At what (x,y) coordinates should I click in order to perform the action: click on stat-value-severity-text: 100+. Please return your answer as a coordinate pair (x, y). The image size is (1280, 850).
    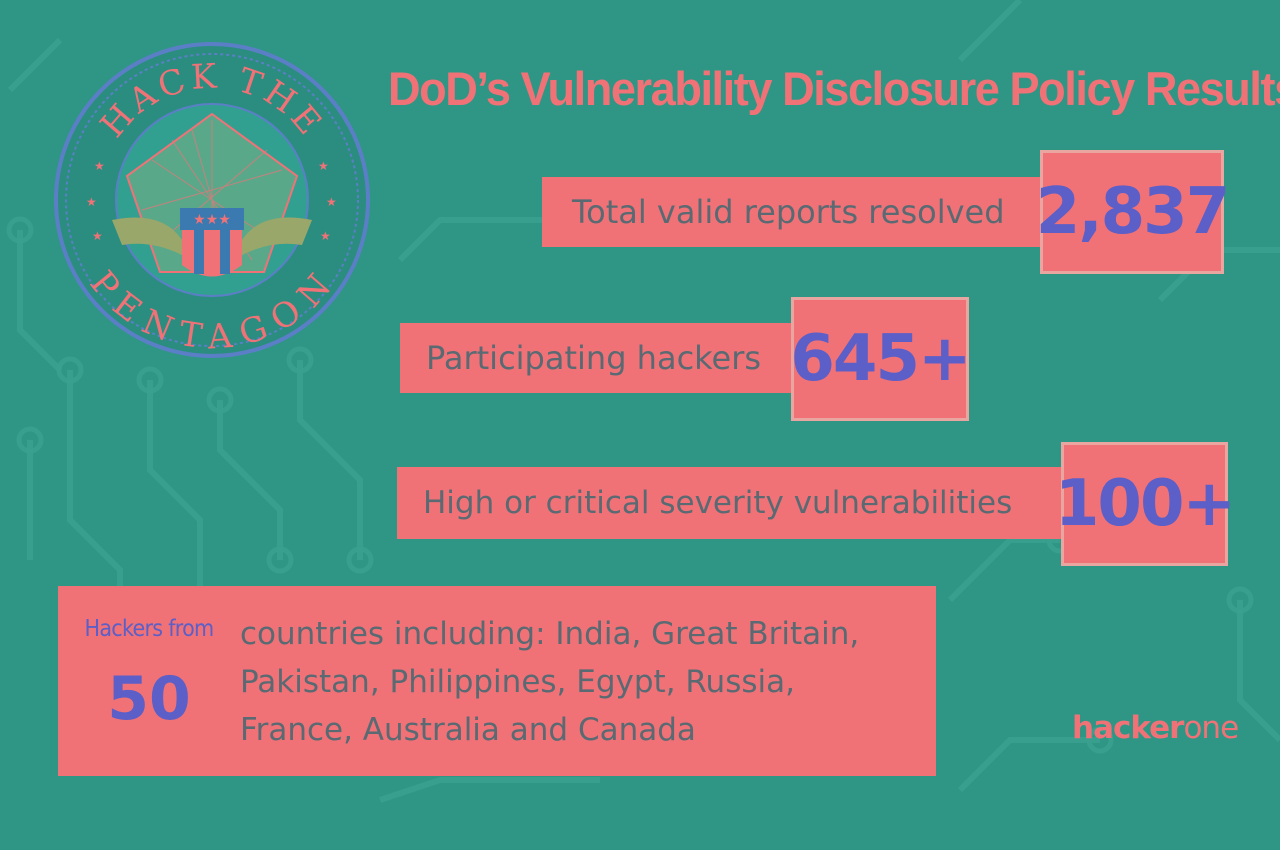
    Looking at the image, I should click on (1145, 504).